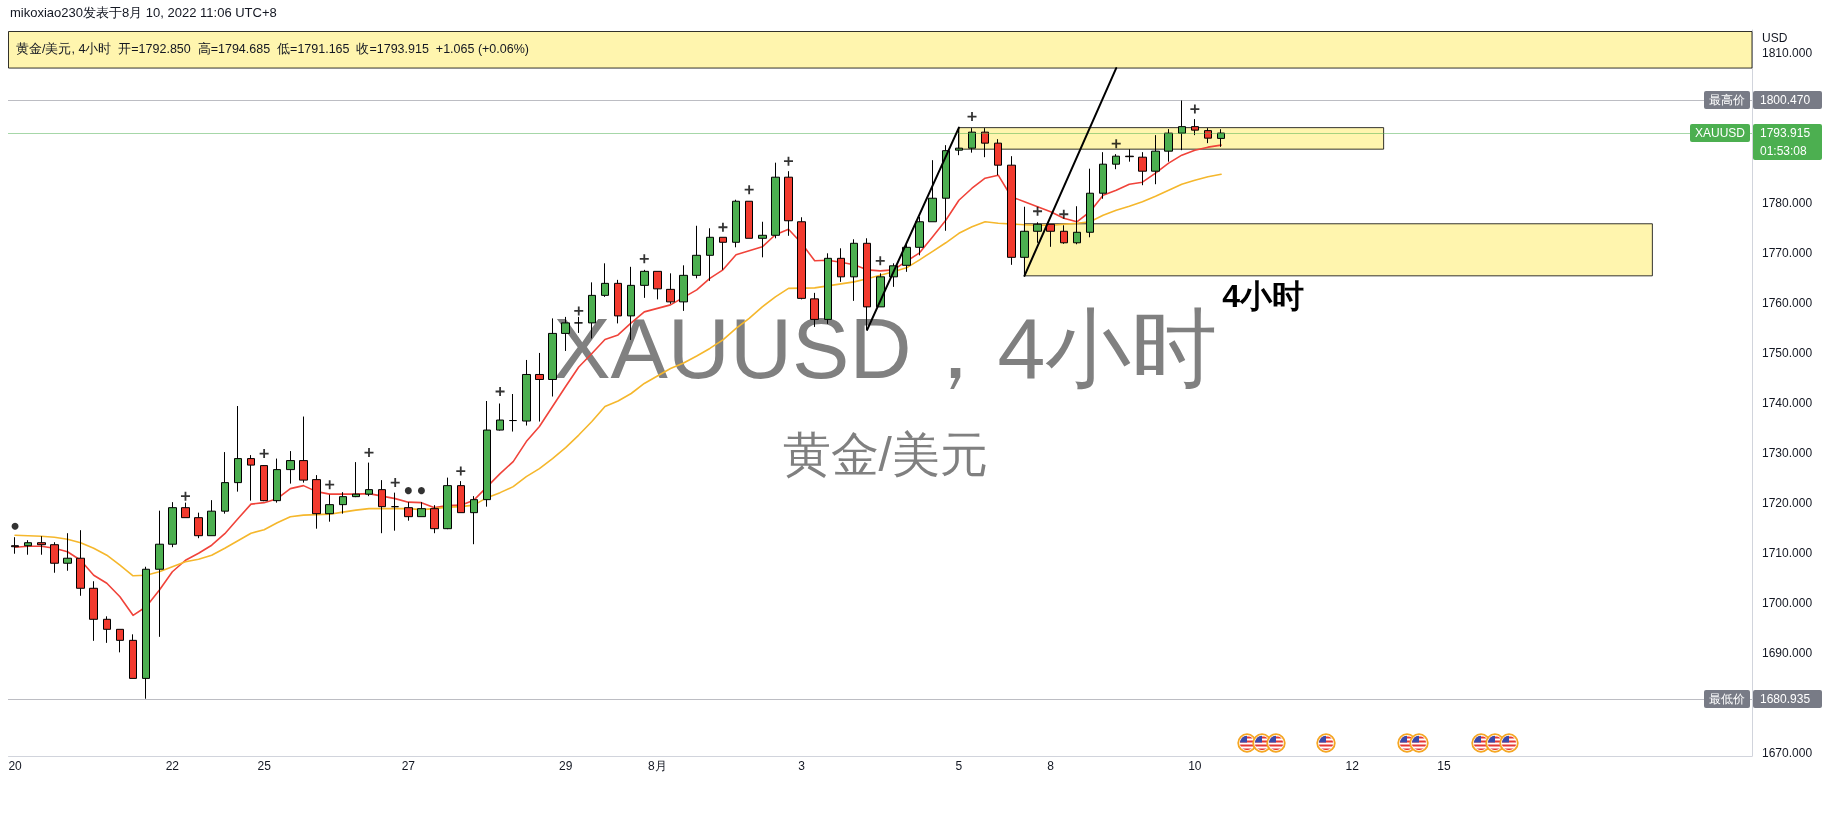 The image size is (1834, 821). What do you see at coordinates (1787, 653) in the screenshot?
I see `y-tick-label: 1690.000` at bounding box center [1787, 653].